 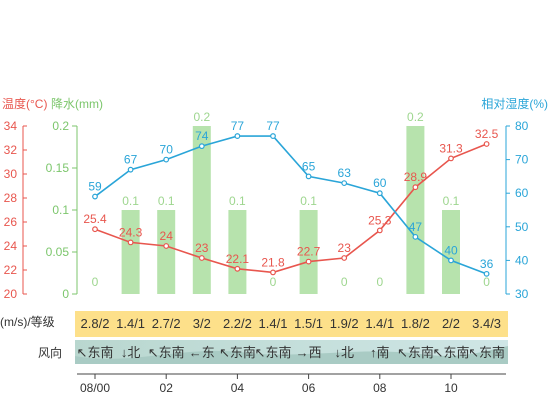 What do you see at coordinates (486, 323) in the screenshot?
I see `wind-speed-value: 3.4/3` at bounding box center [486, 323].